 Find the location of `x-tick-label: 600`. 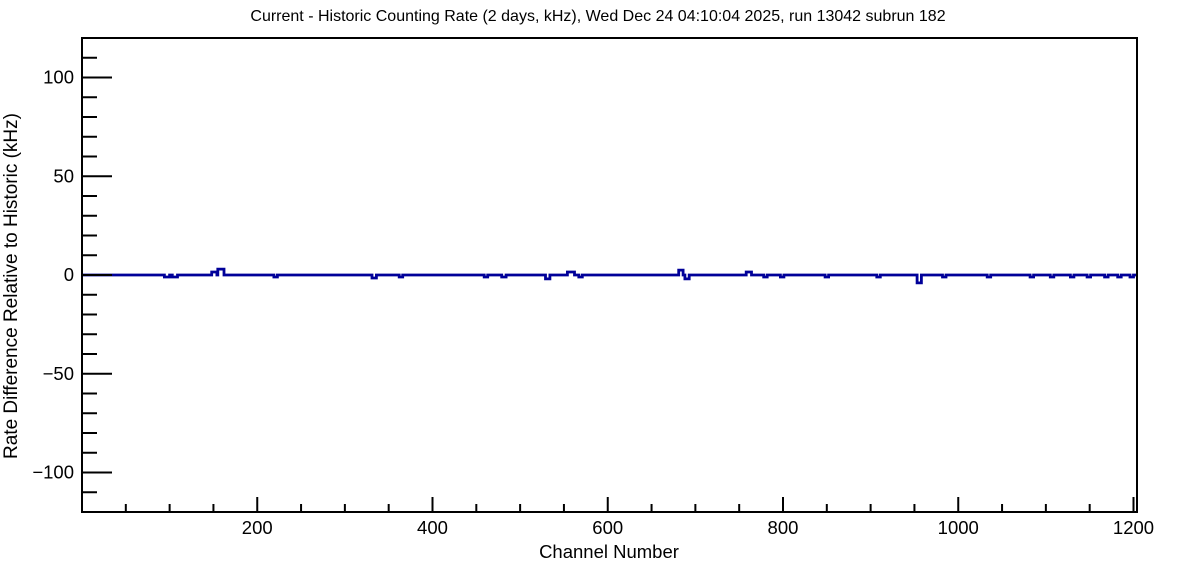

x-tick-label: 600 is located at coordinates (607, 527).